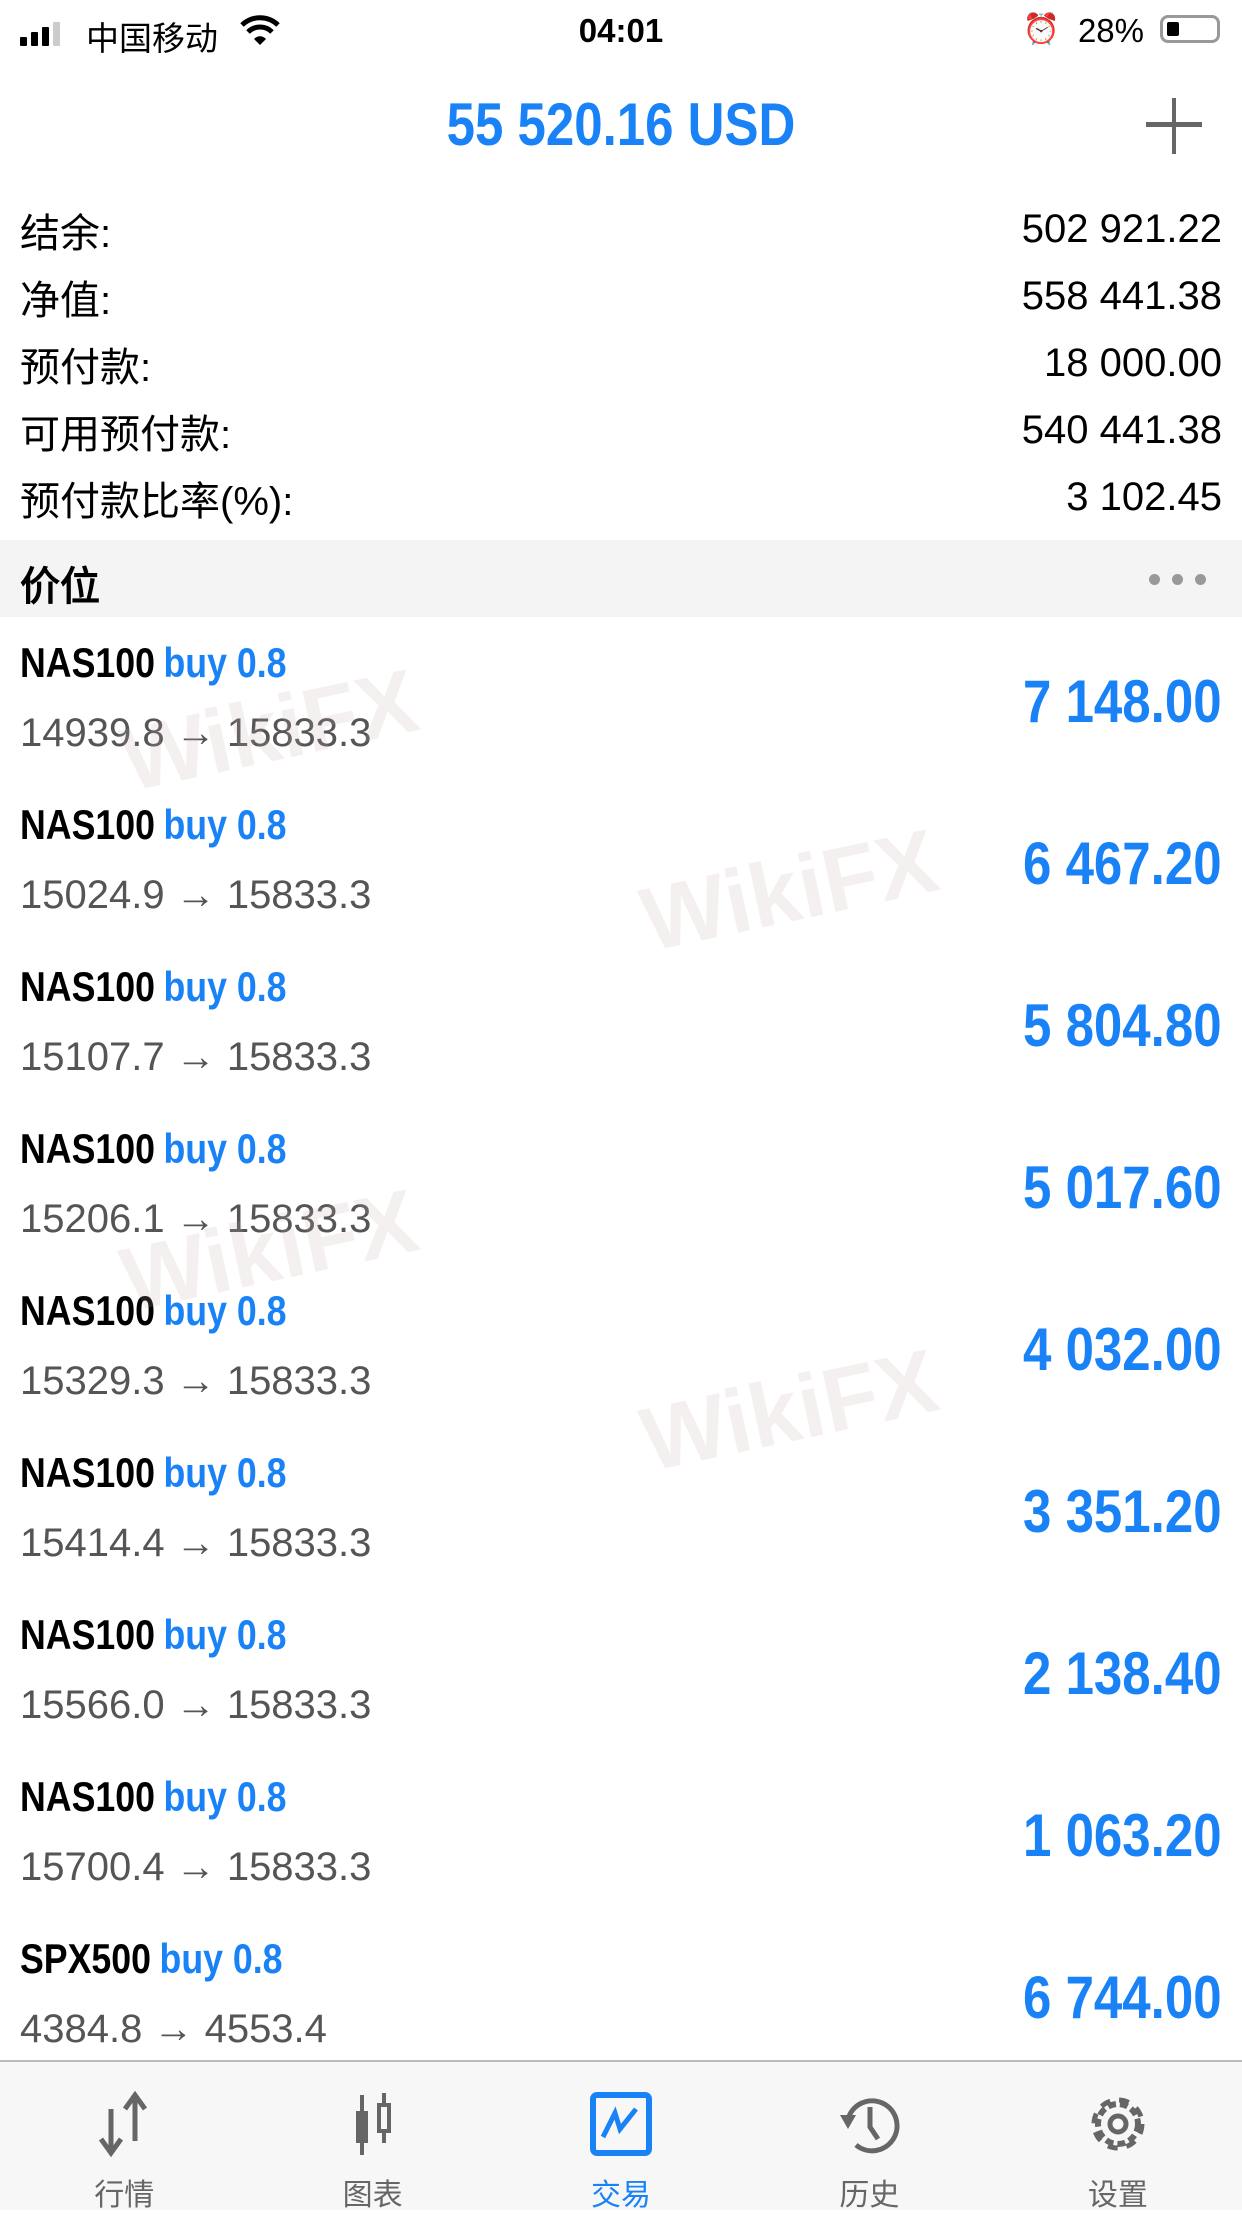 Image resolution: width=1242 pixels, height=2214 pixels. Describe the element at coordinates (869, 2124) in the screenshot. I see `history-clock-icon` at that location.